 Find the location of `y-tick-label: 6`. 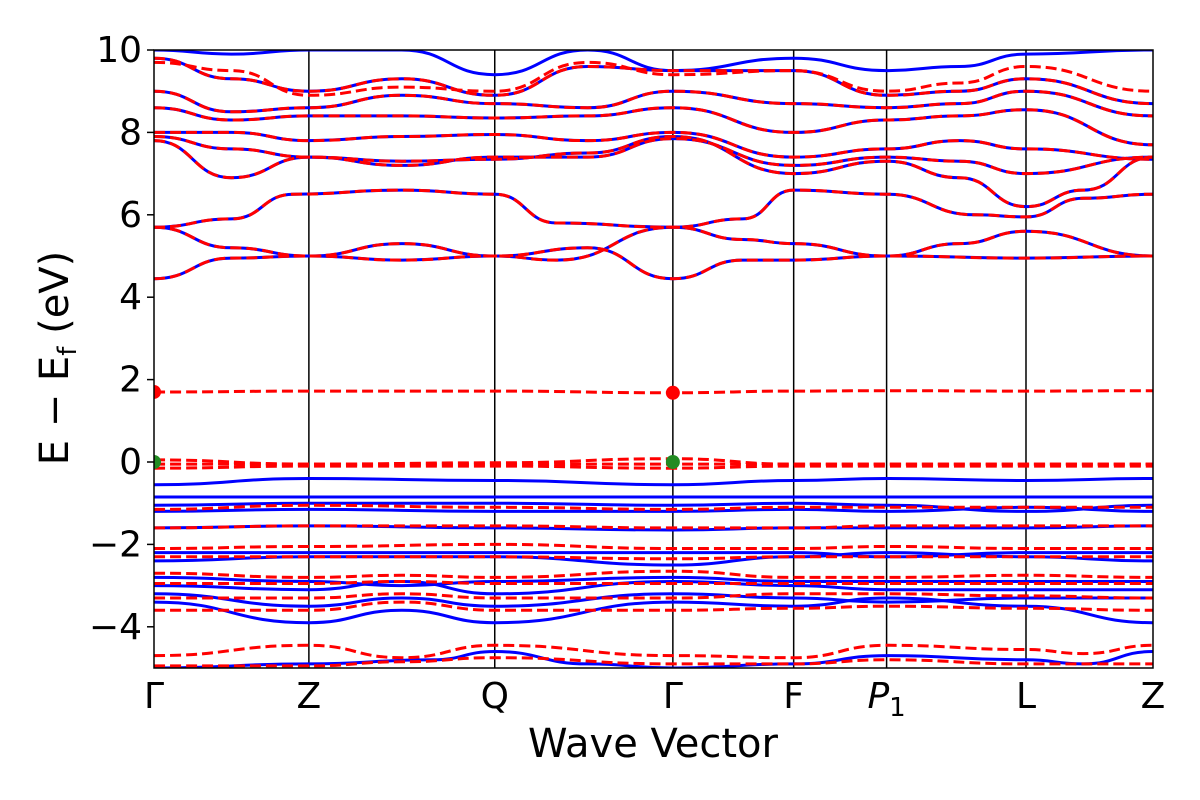

y-tick-label: 6 is located at coordinates (130, 215).